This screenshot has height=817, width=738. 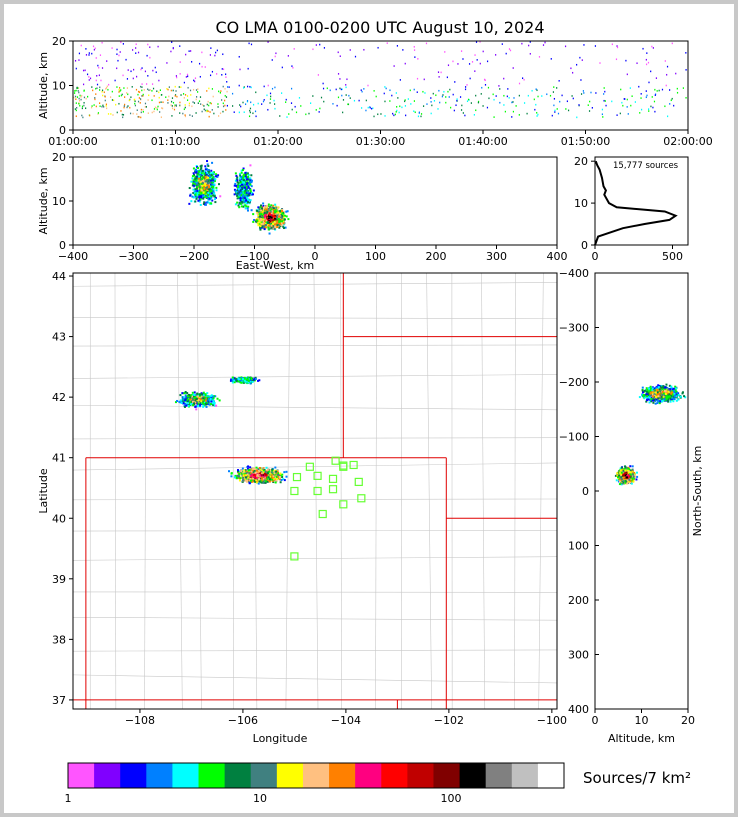 What do you see at coordinates (346, 720) in the screenshot?
I see `plan-xtick: −104` at bounding box center [346, 720].